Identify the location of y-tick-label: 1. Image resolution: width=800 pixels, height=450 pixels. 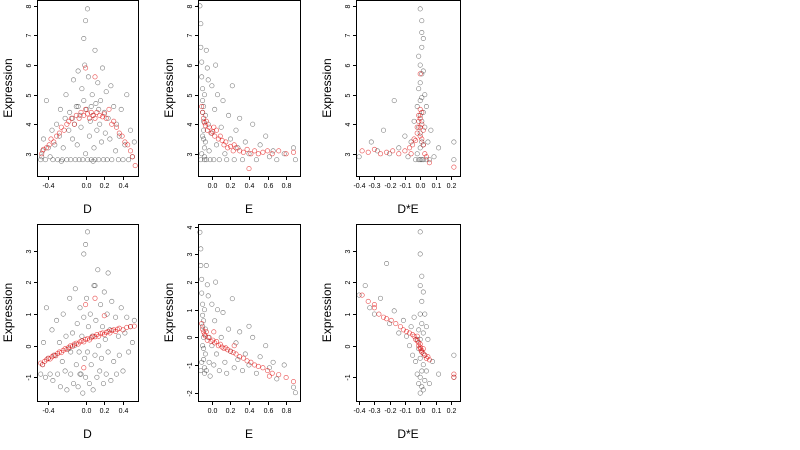
(190, 310).